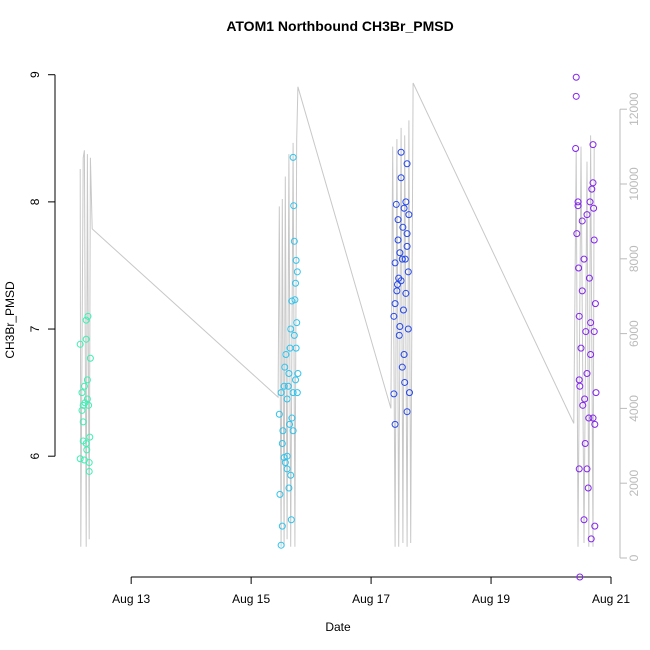  What do you see at coordinates (611, 599) in the screenshot?
I see `x-tick-label: Aug 21` at bounding box center [611, 599].